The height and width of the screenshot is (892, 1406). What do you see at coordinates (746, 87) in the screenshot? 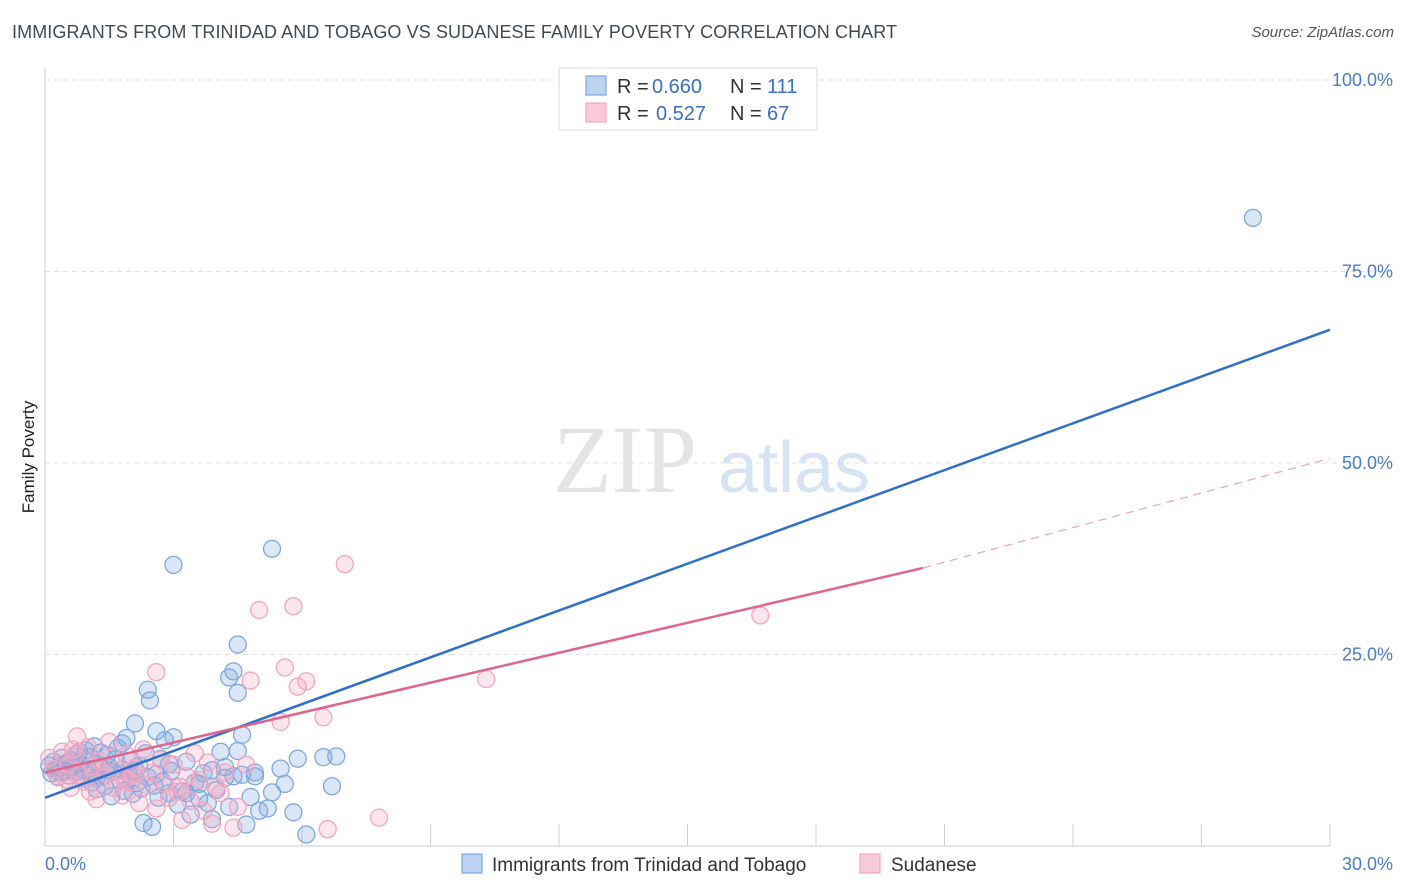
I see `legend-n-label-trinidad: N =` at bounding box center [746, 87].